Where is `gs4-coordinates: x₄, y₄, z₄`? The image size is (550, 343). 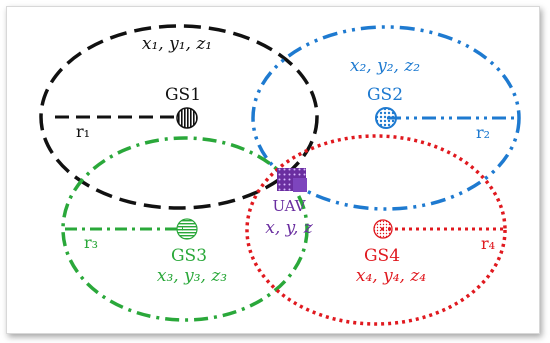 gs4-coordinates: x₄, y₄, z₄ is located at coordinates (391, 276).